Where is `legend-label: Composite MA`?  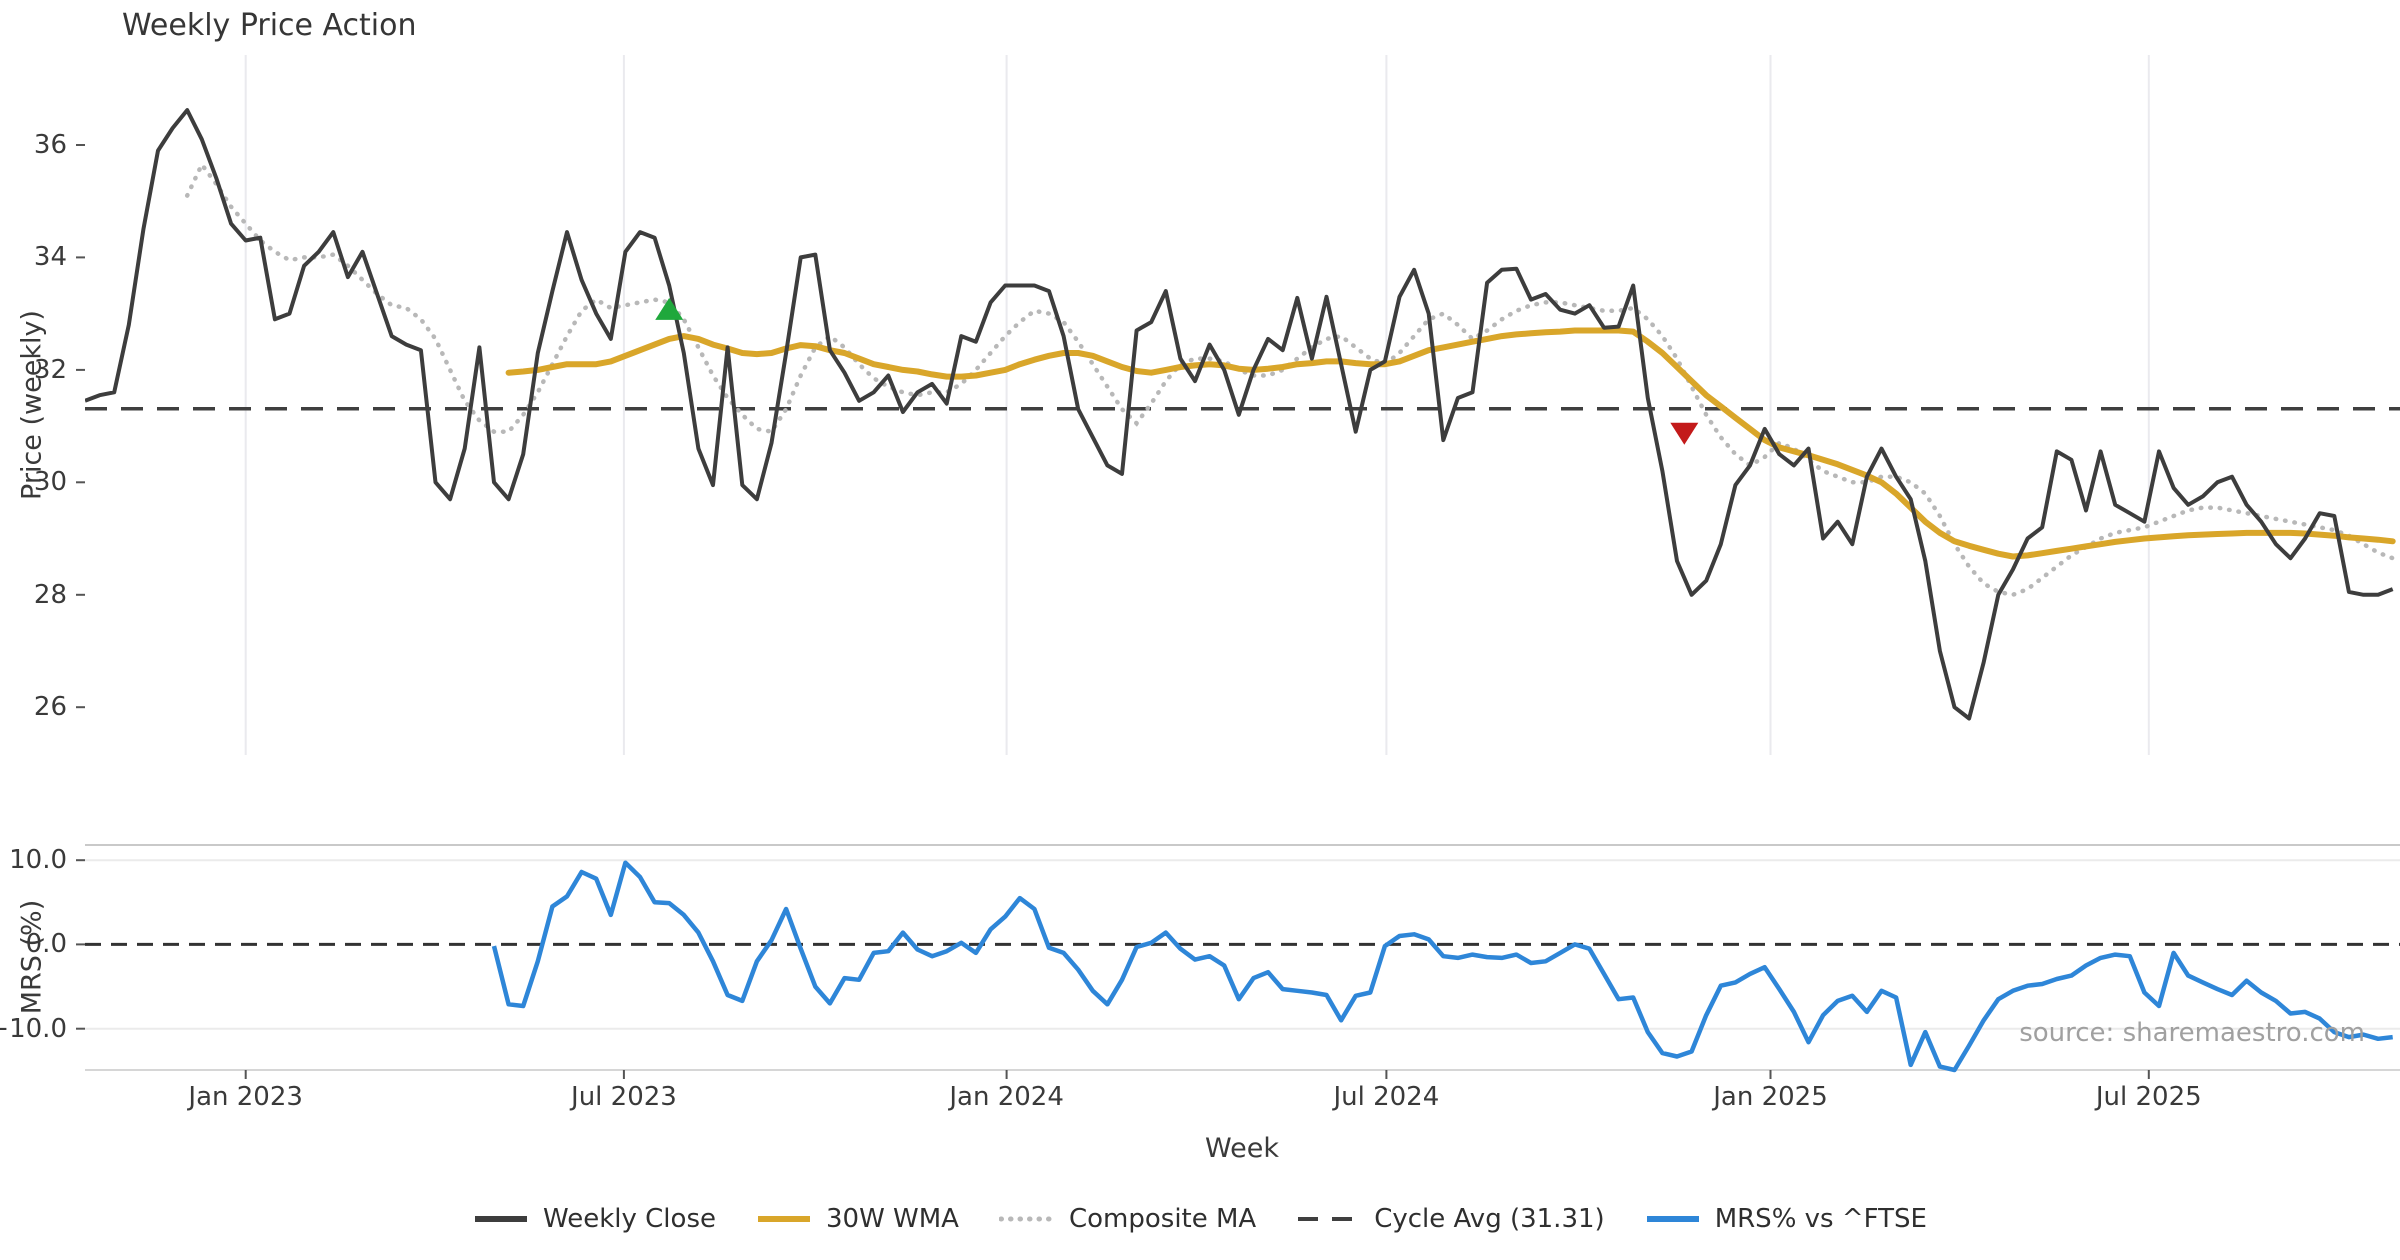 legend-label: Composite MA is located at coordinates (1162, 1219).